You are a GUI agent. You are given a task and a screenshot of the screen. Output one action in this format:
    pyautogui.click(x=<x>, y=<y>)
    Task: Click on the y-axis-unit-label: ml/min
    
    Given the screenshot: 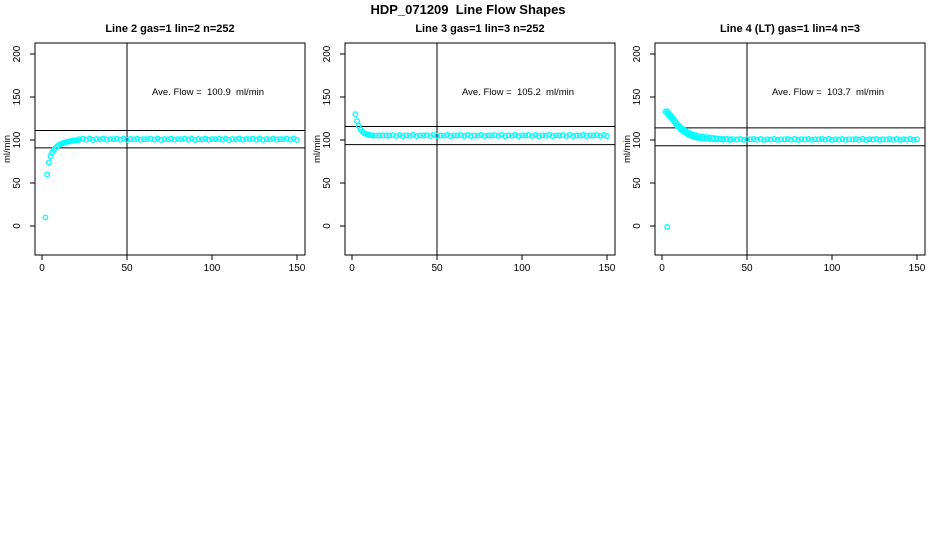 What is the action you would take?
    pyautogui.click(x=317, y=149)
    